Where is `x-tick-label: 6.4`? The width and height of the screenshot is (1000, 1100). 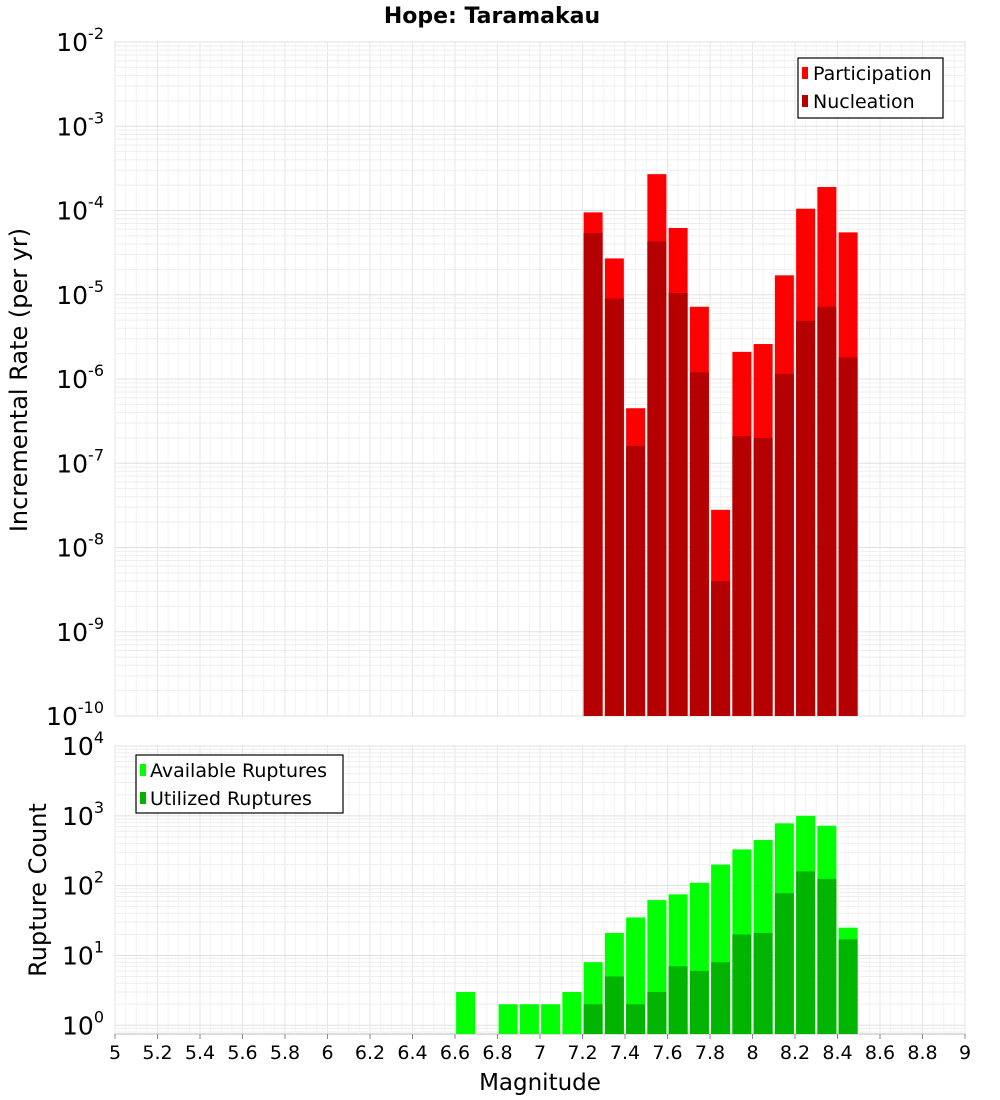 x-tick-label: 6.4 is located at coordinates (412, 1053).